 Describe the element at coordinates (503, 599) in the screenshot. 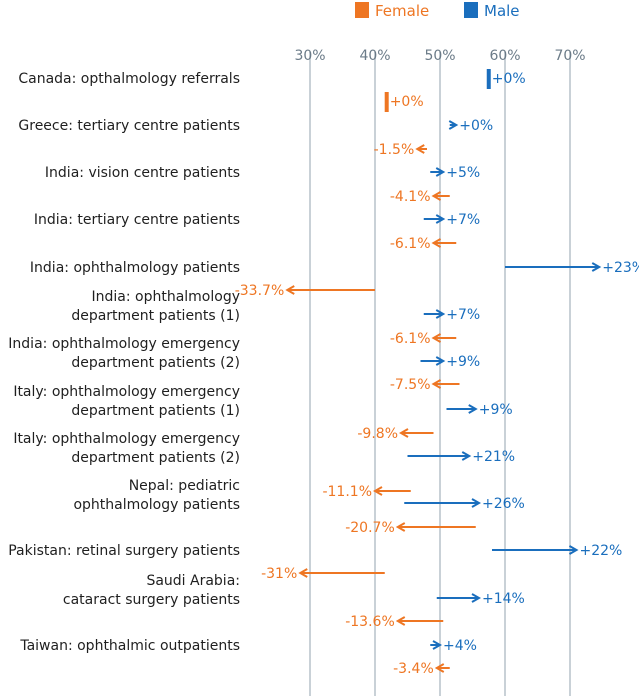

I see `male-change-label: +14%` at that location.